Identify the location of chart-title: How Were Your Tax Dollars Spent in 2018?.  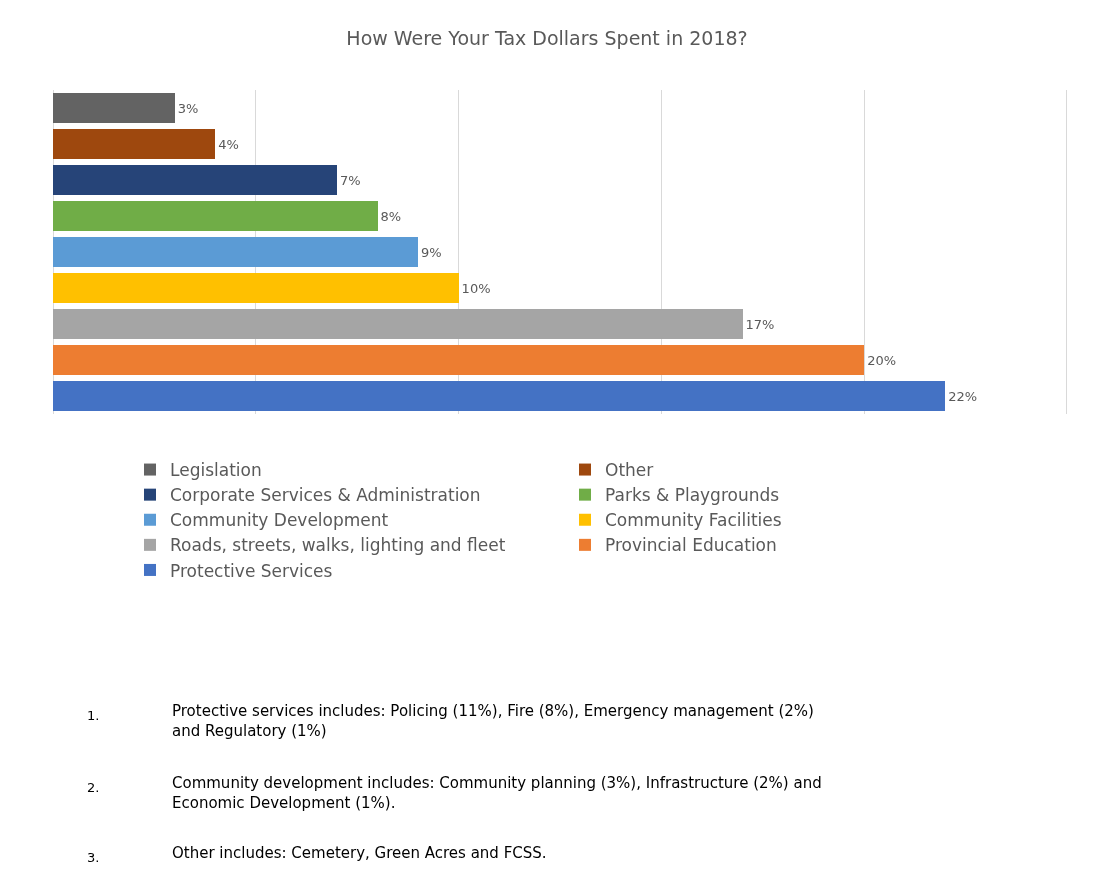
(547, 38).